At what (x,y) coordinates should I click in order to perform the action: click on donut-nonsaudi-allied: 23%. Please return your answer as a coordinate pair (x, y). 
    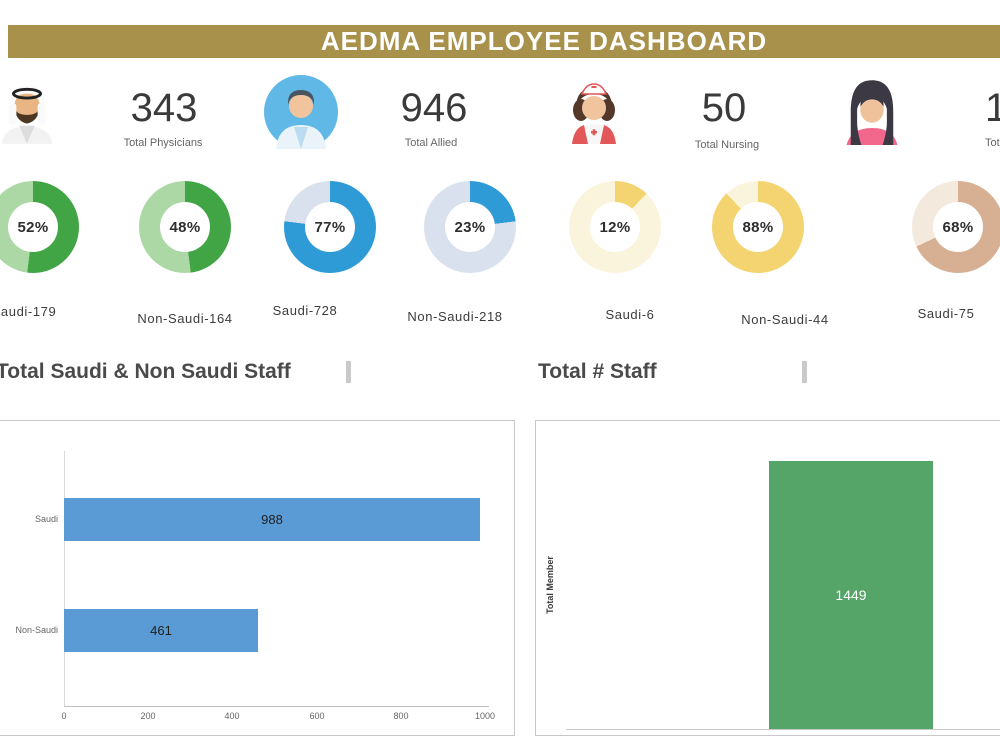
    Looking at the image, I should click on (470, 227).